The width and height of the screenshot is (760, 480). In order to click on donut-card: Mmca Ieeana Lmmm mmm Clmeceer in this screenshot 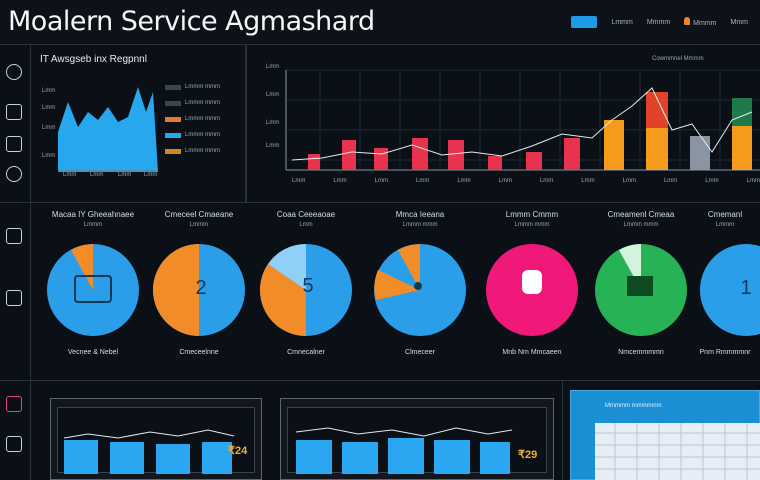, I will do `click(420, 285)`.